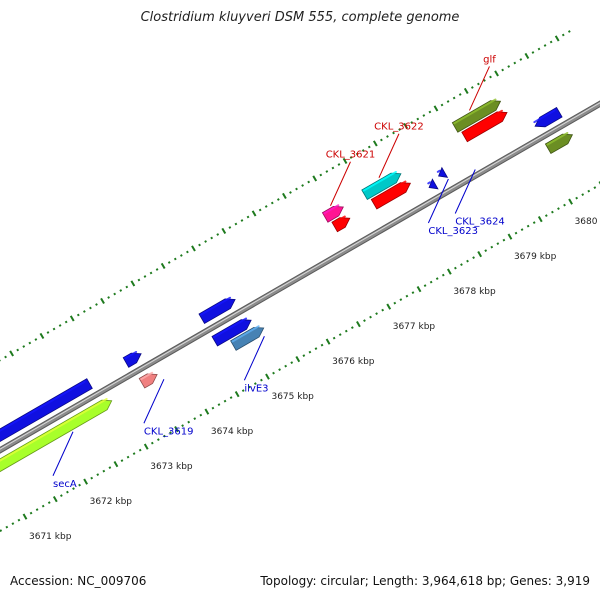  I want to click on gene-label: CKL_3621, so click(351, 155).